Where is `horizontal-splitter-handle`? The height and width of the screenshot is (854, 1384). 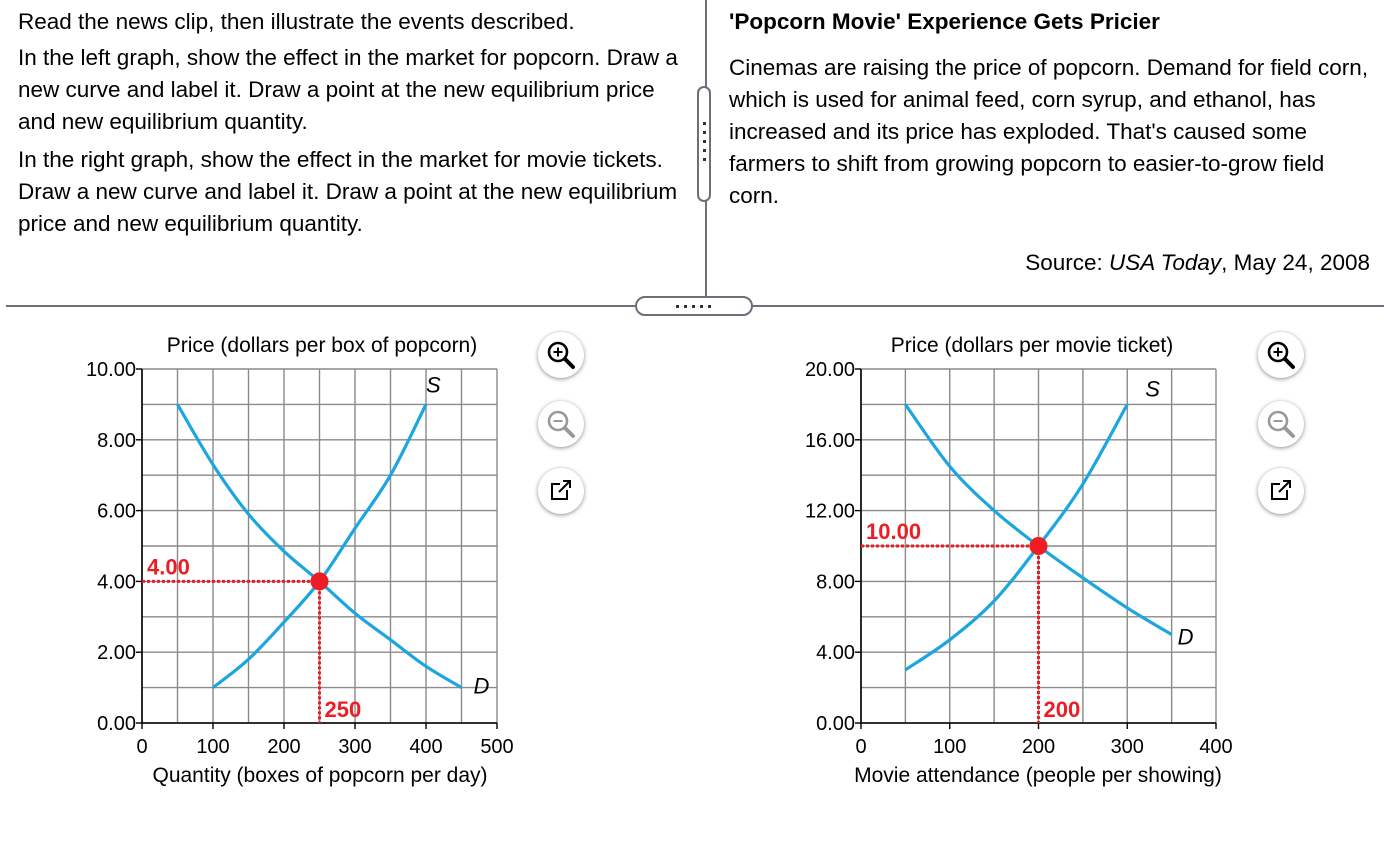 horizontal-splitter-handle is located at coordinates (694, 306).